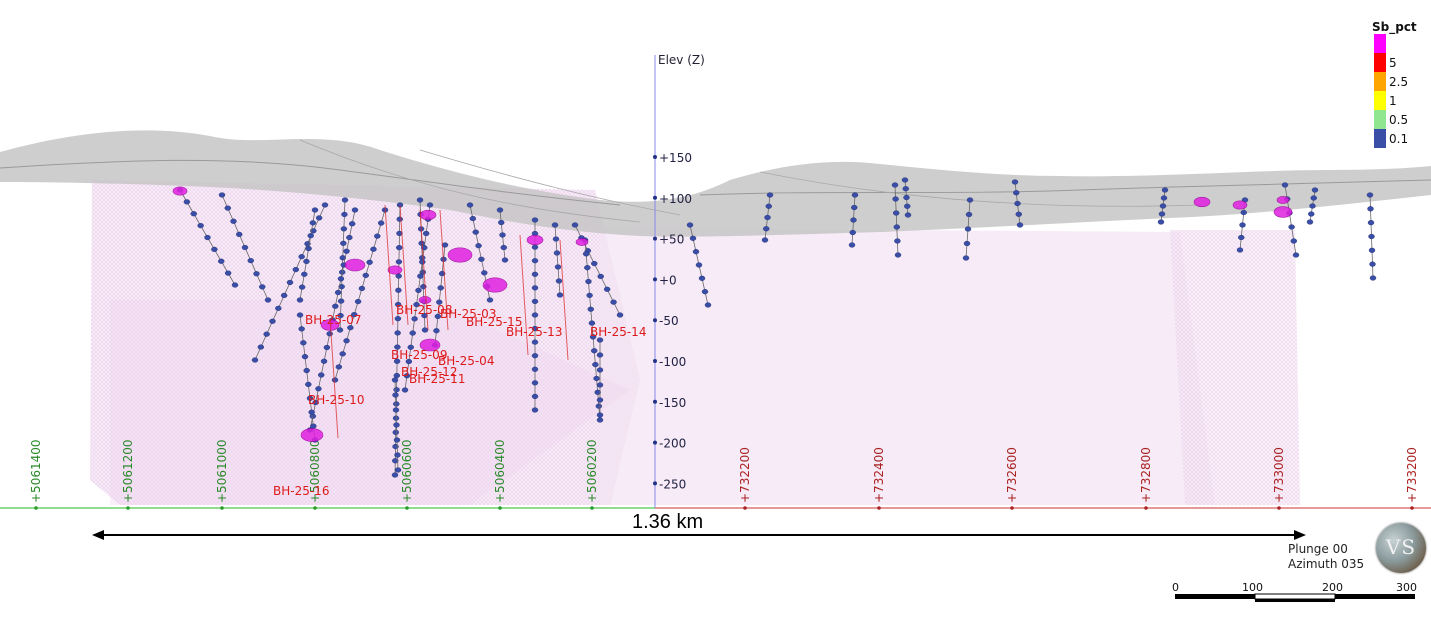 The image size is (1431, 620). I want to click on drill-hole-label: BH-25-11, so click(437, 379).